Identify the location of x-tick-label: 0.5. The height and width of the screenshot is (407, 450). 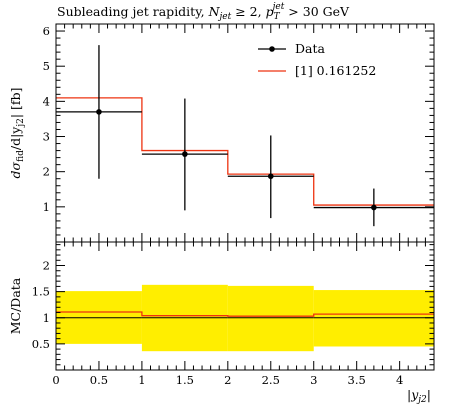
(99, 380).